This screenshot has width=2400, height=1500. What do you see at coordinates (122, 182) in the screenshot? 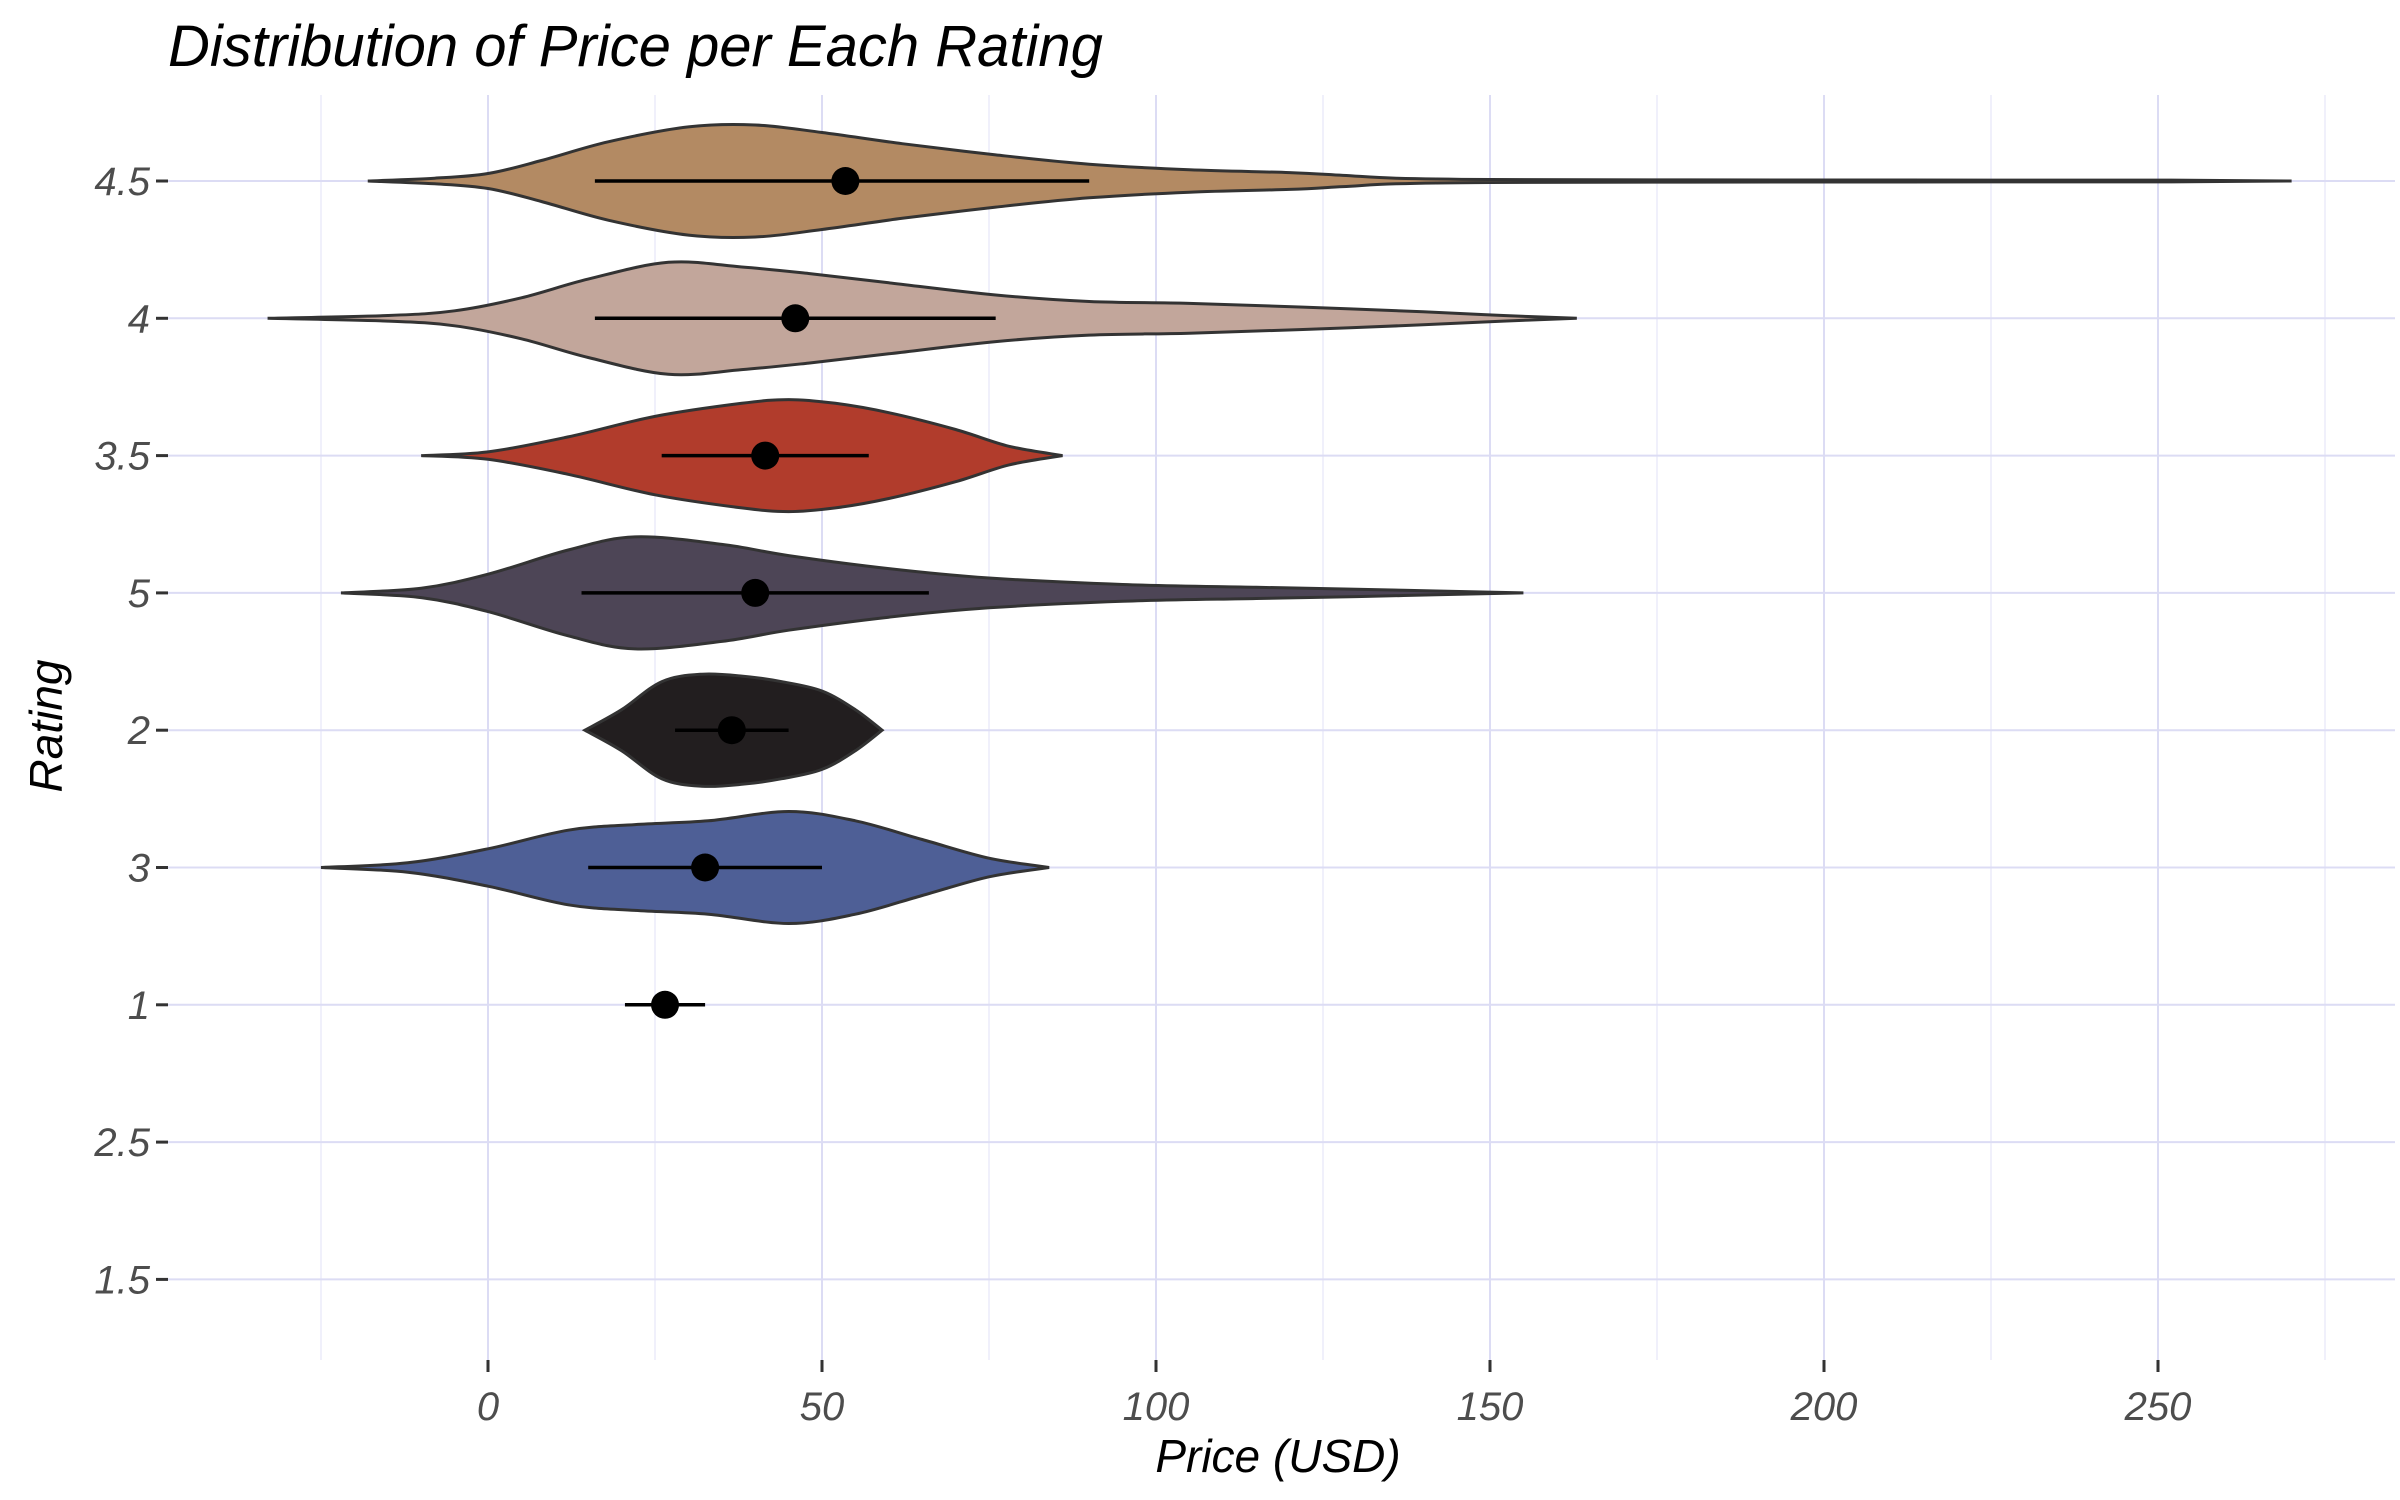
I see `y-tick-label: 4.5` at bounding box center [122, 182].